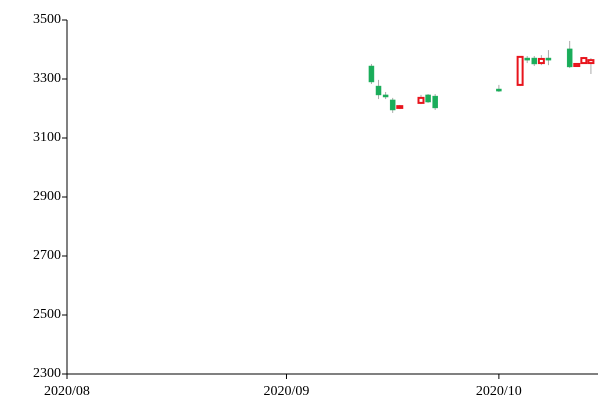  What do you see at coordinates (499, 391) in the screenshot?
I see `x-tick-label: 2020/10` at bounding box center [499, 391].